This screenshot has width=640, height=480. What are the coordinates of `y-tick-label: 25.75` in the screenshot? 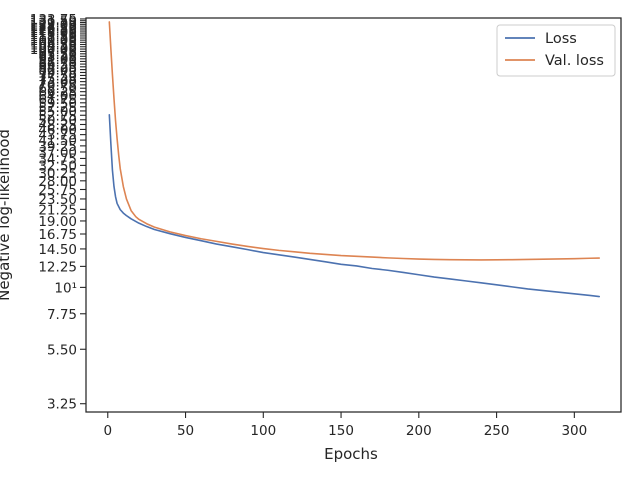 It's located at (57, 190).